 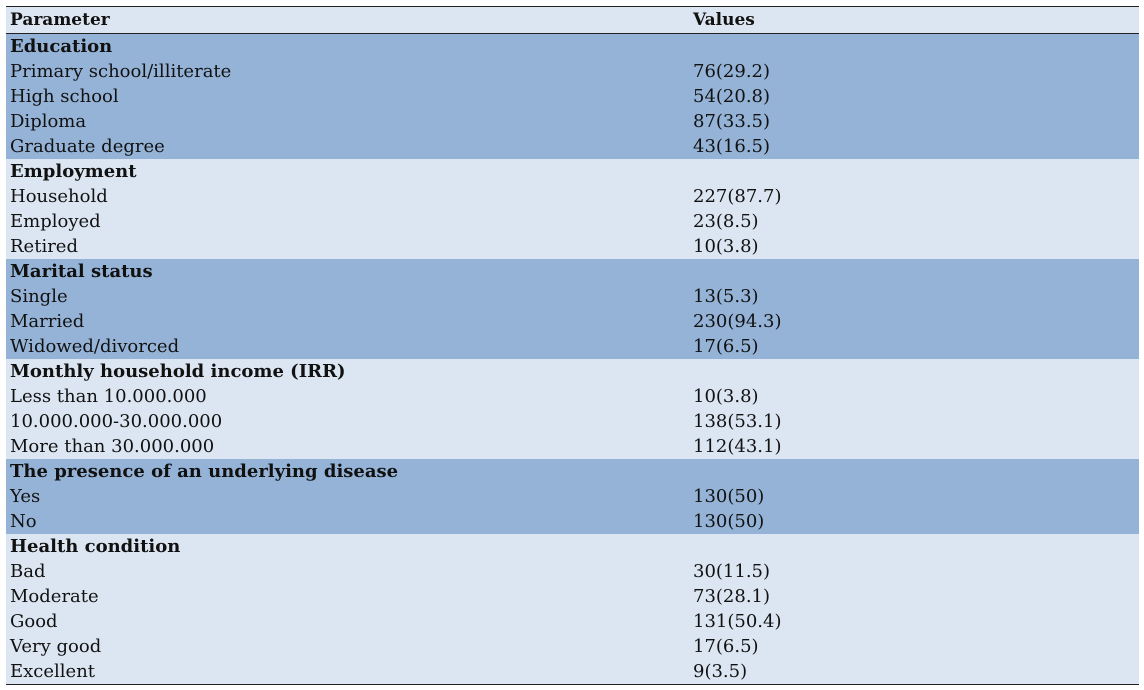 What do you see at coordinates (572, 196) in the screenshot?
I see `table-row: Household 227(87.7)` at bounding box center [572, 196].